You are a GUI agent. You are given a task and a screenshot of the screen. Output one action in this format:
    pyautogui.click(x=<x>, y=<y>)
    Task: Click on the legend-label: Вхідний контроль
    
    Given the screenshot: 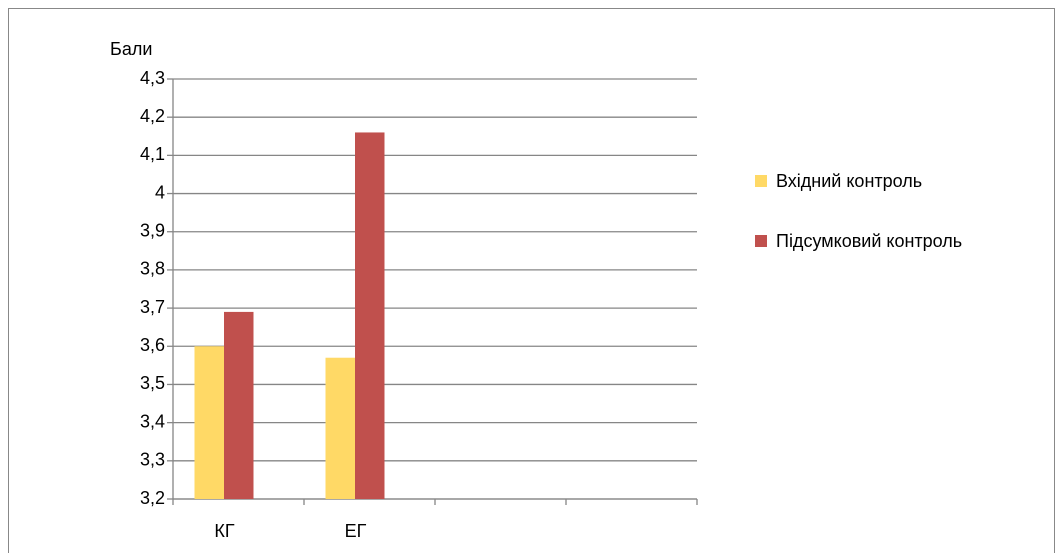 What is the action you would take?
    pyautogui.click(x=849, y=181)
    